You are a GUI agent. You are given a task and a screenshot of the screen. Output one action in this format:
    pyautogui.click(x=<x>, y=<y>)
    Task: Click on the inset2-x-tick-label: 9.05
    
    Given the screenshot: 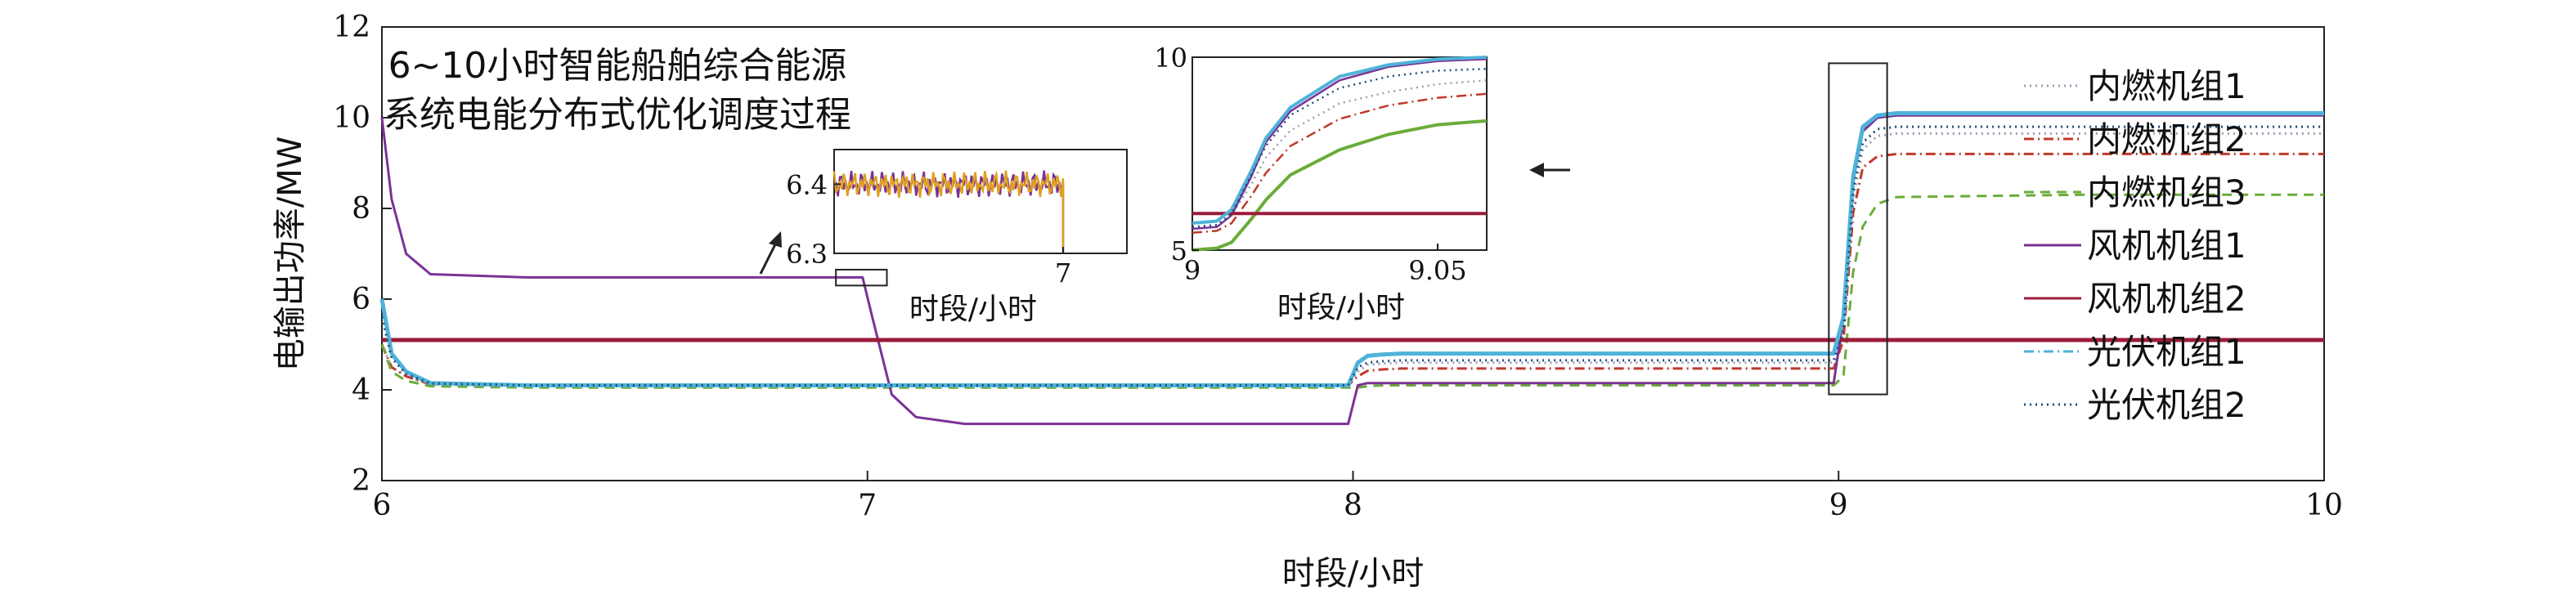 What is the action you would take?
    pyautogui.click(x=1437, y=270)
    